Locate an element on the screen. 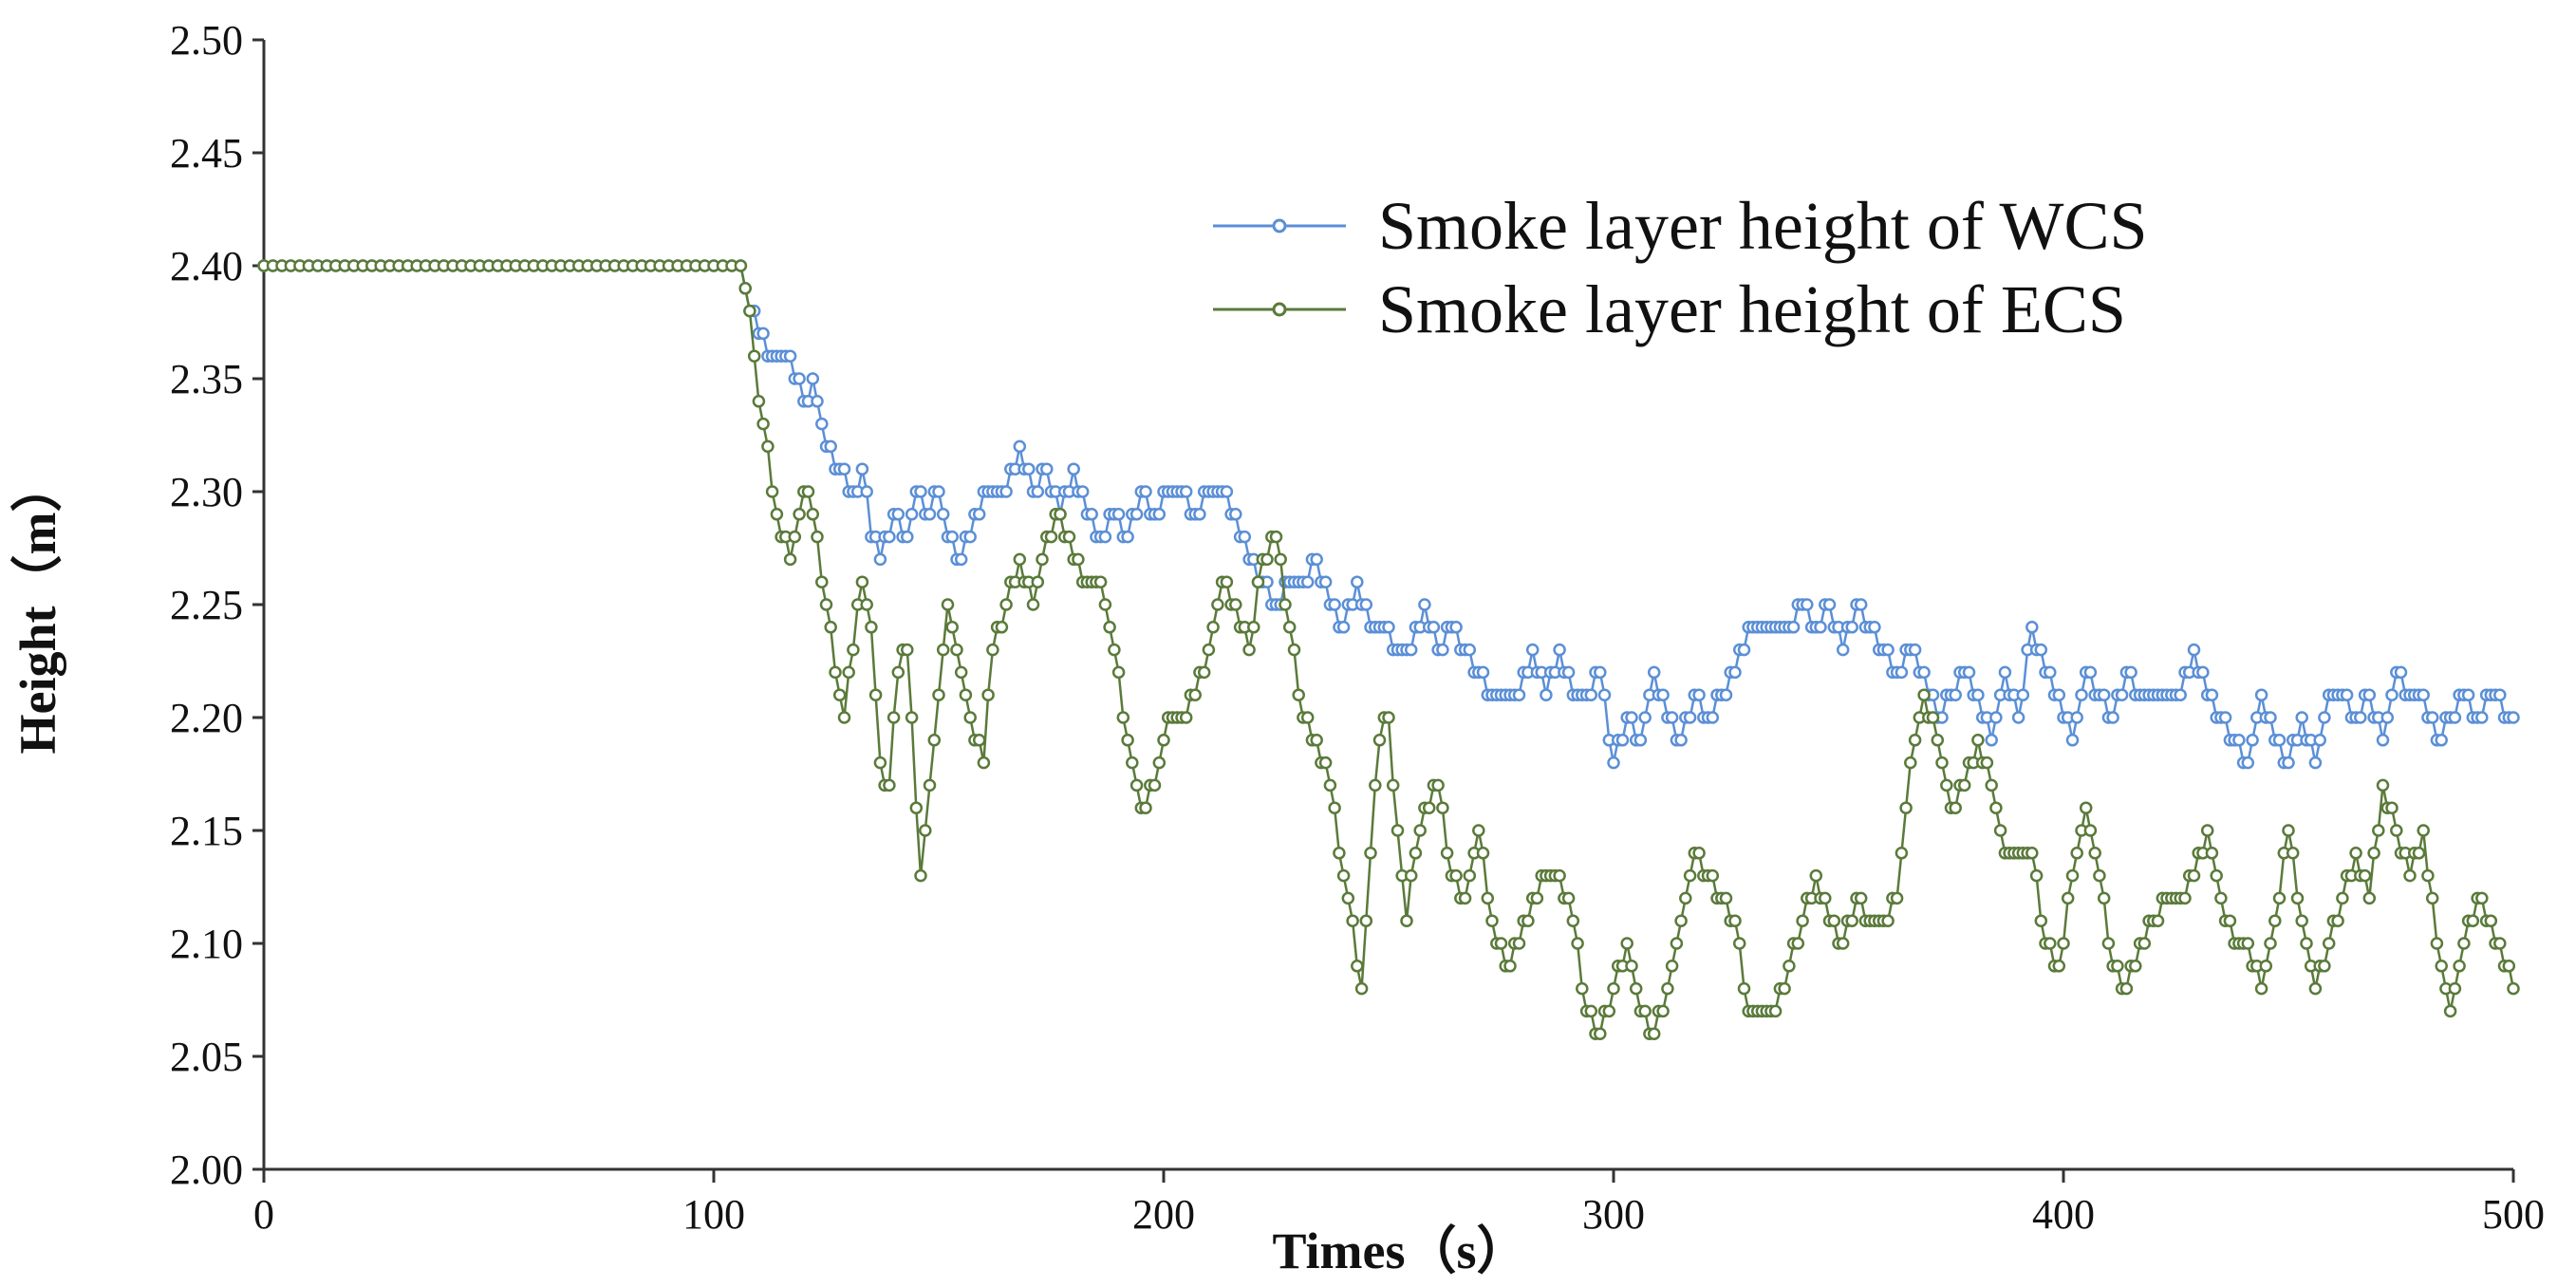  y-tick-label: 2.40 is located at coordinates (206, 266).